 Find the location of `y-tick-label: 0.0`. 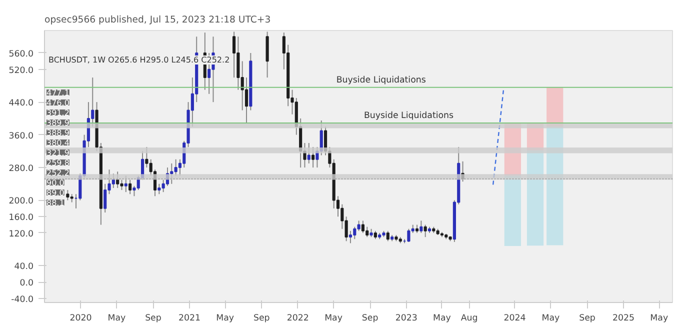

y-tick-label: 0.0 is located at coordinates (27, 283).